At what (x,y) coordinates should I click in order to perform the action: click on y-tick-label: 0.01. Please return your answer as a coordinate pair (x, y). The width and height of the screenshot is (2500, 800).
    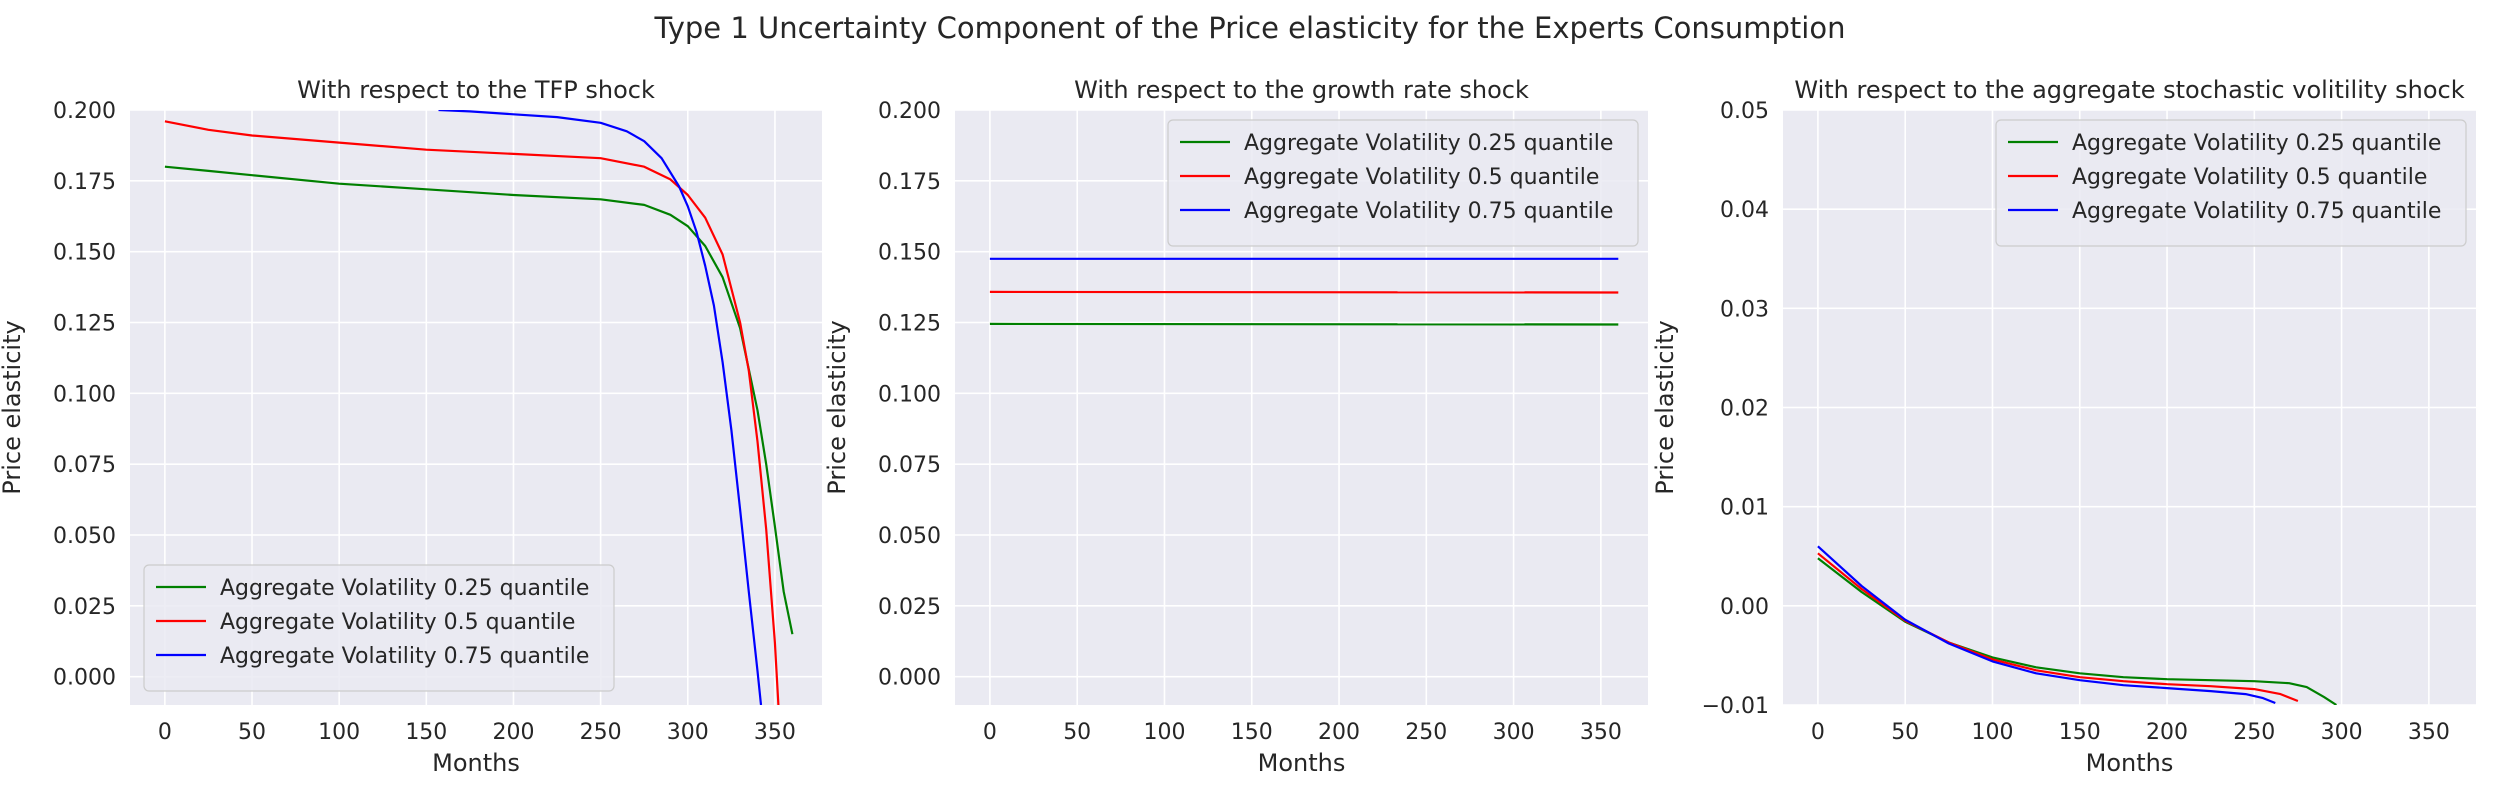
    Looking at the image, I should click on (1744, 508).